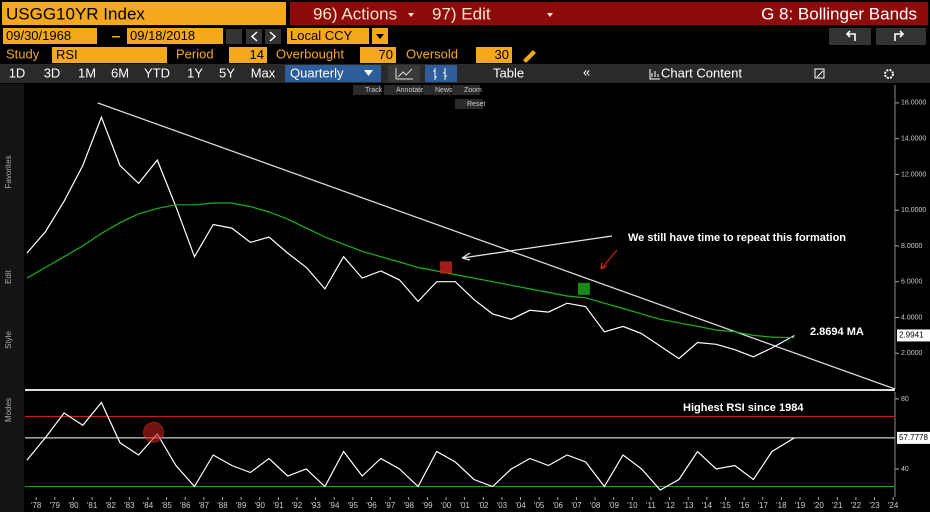 Image resolution: width=930 pixels, height=512 pixels. I want to click on sidebar-label: Style, so click(8, 340).